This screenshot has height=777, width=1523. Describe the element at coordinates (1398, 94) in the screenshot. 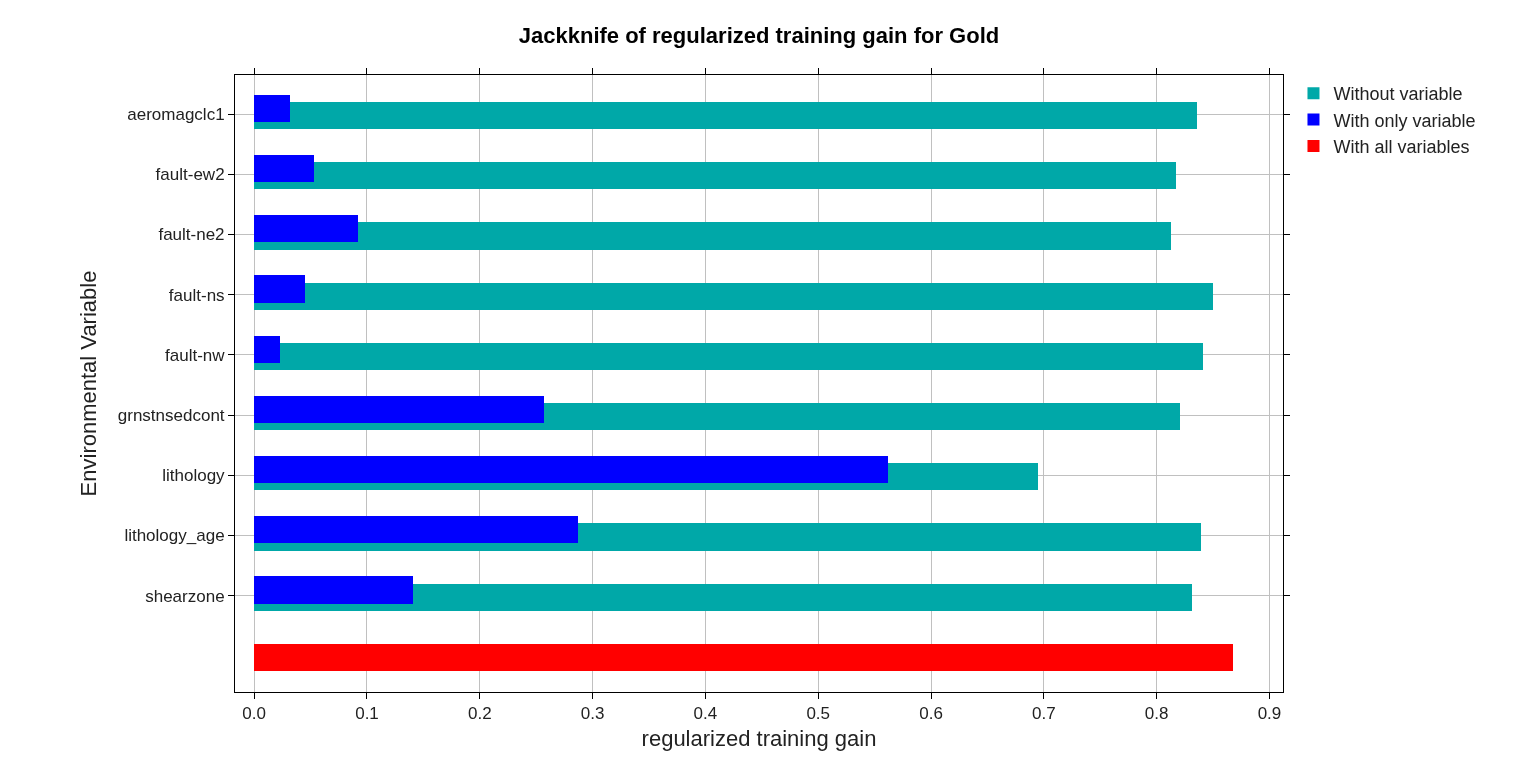

I see `legend-label: Without variable` at that location.